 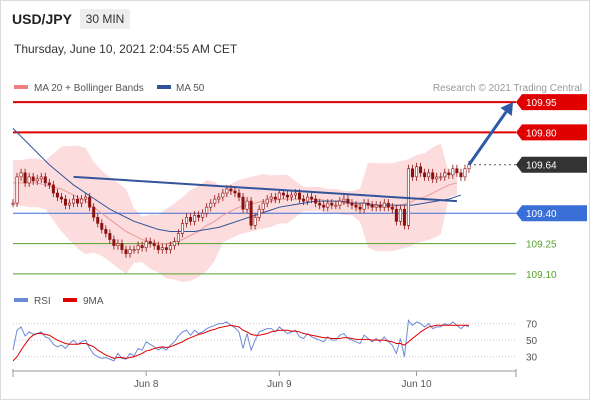 I want to click on rsi-tick-label: 50, so click(x=532, y=341).